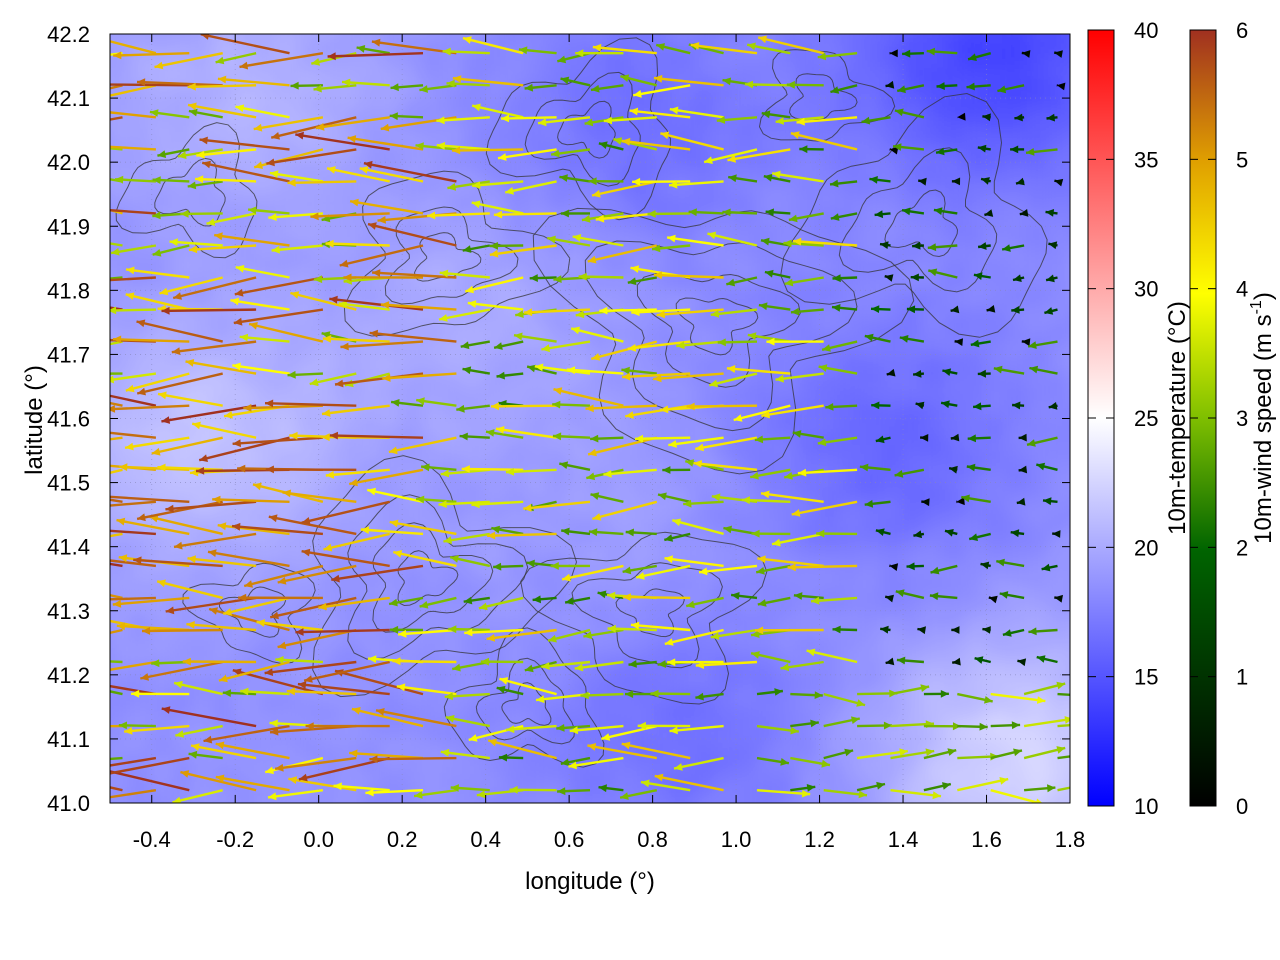  I want to click on x-tick-label: 1.8, so click(1070, 839).